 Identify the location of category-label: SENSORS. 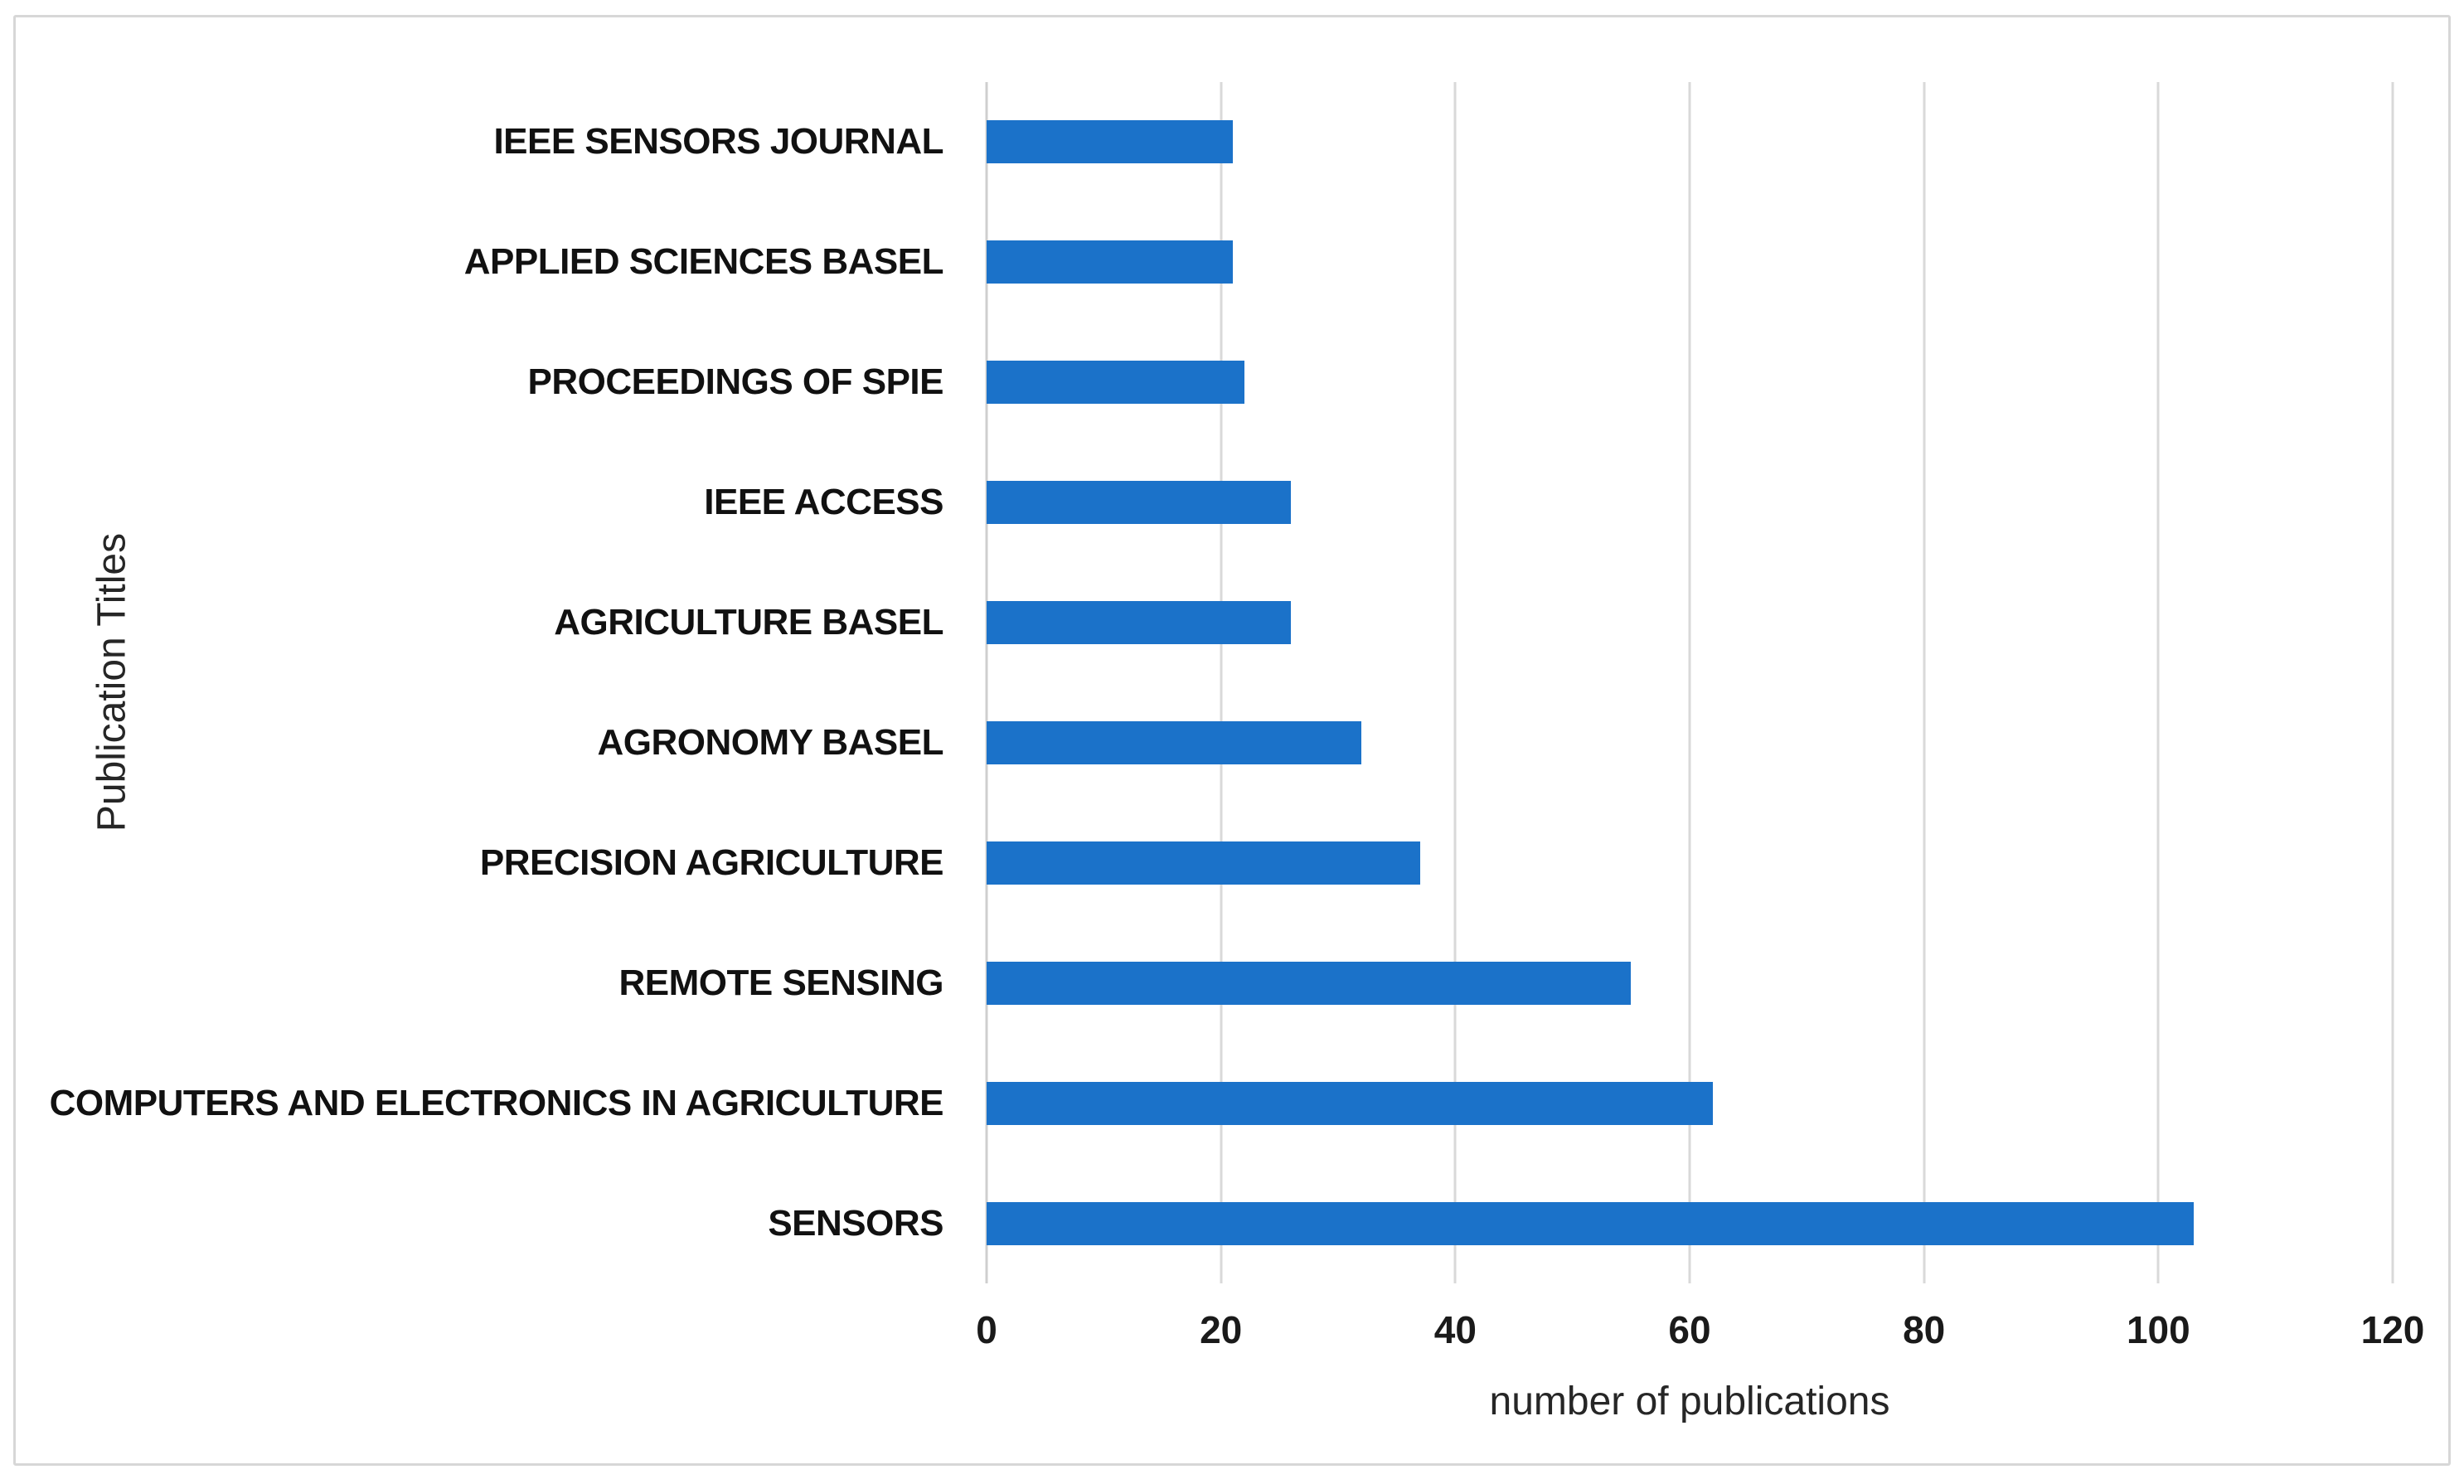
(855, 1223).